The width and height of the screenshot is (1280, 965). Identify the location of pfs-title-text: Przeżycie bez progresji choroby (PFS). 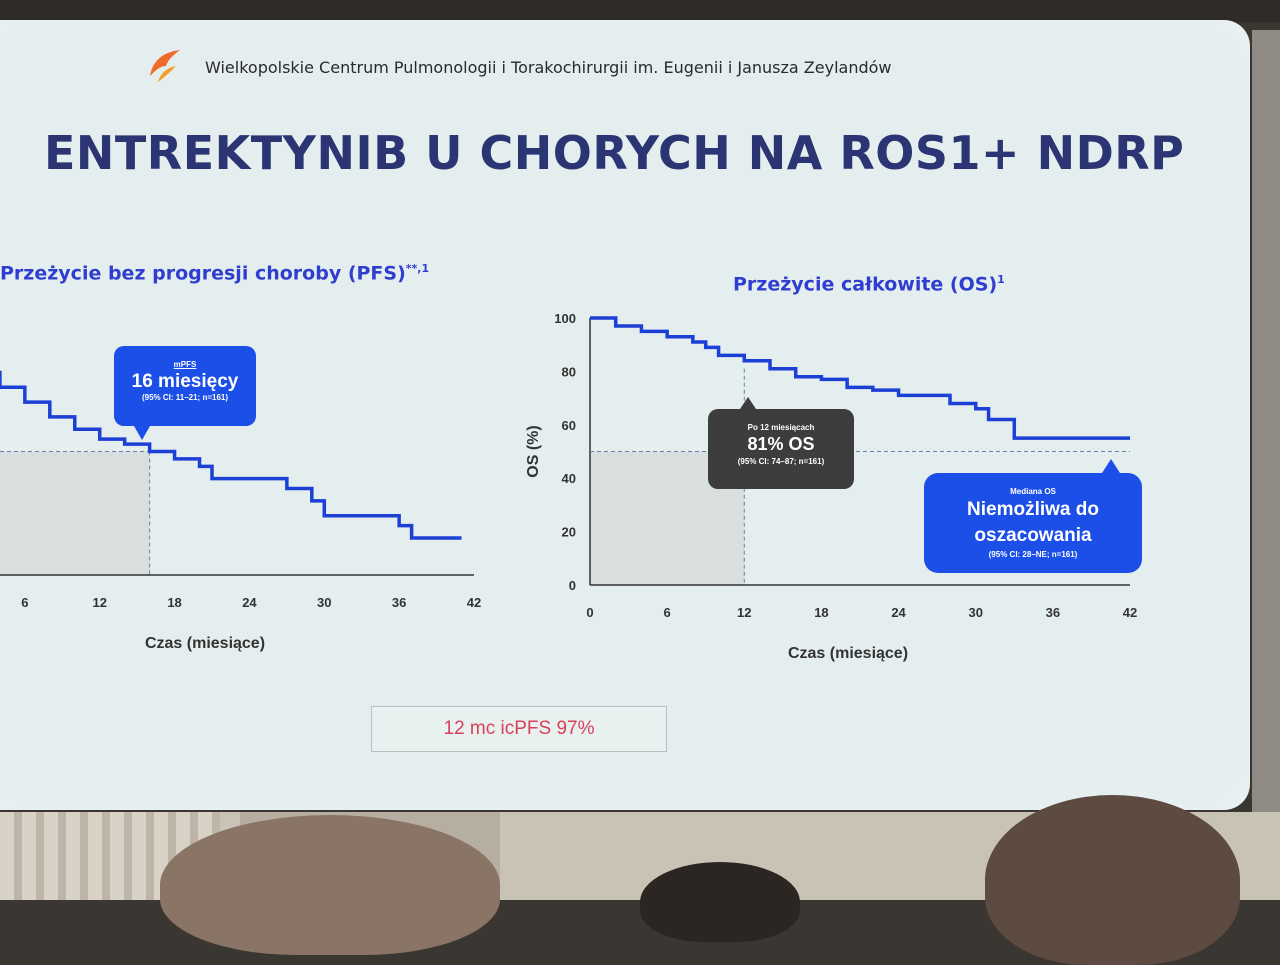
(203, 273).